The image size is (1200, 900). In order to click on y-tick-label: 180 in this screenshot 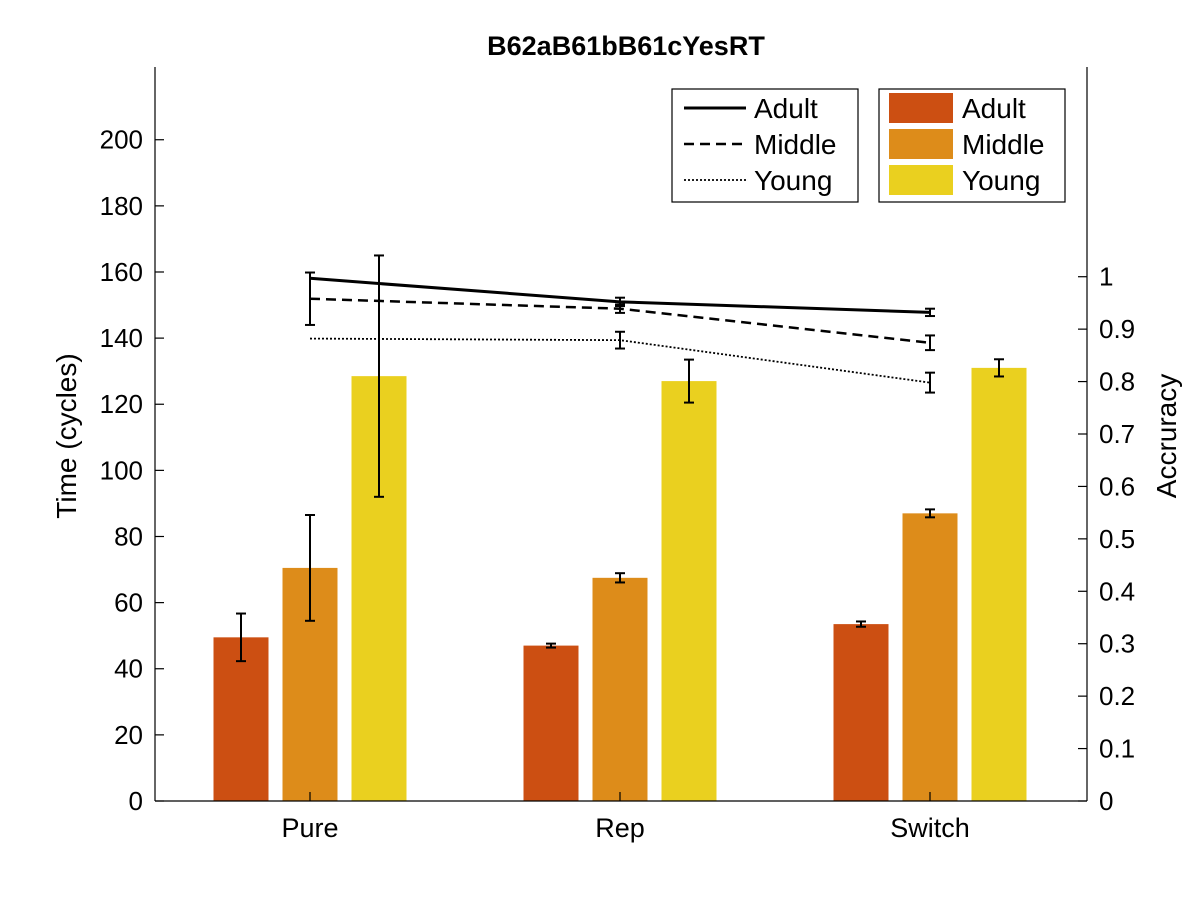, I will do `click(121, 206)`.